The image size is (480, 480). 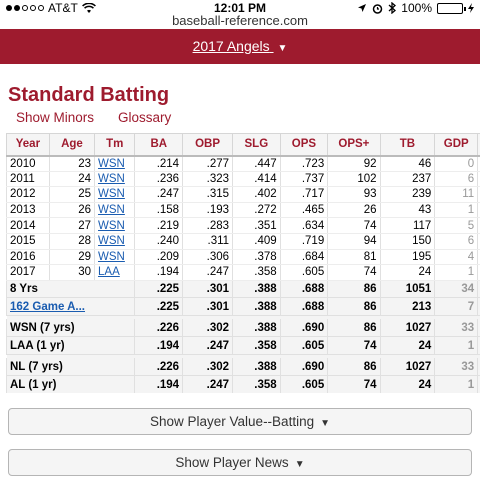 I want to click on table-row: 2015 28 WSN .240 .311 .409 .719 94 150 6, so click(x=243, y=241).